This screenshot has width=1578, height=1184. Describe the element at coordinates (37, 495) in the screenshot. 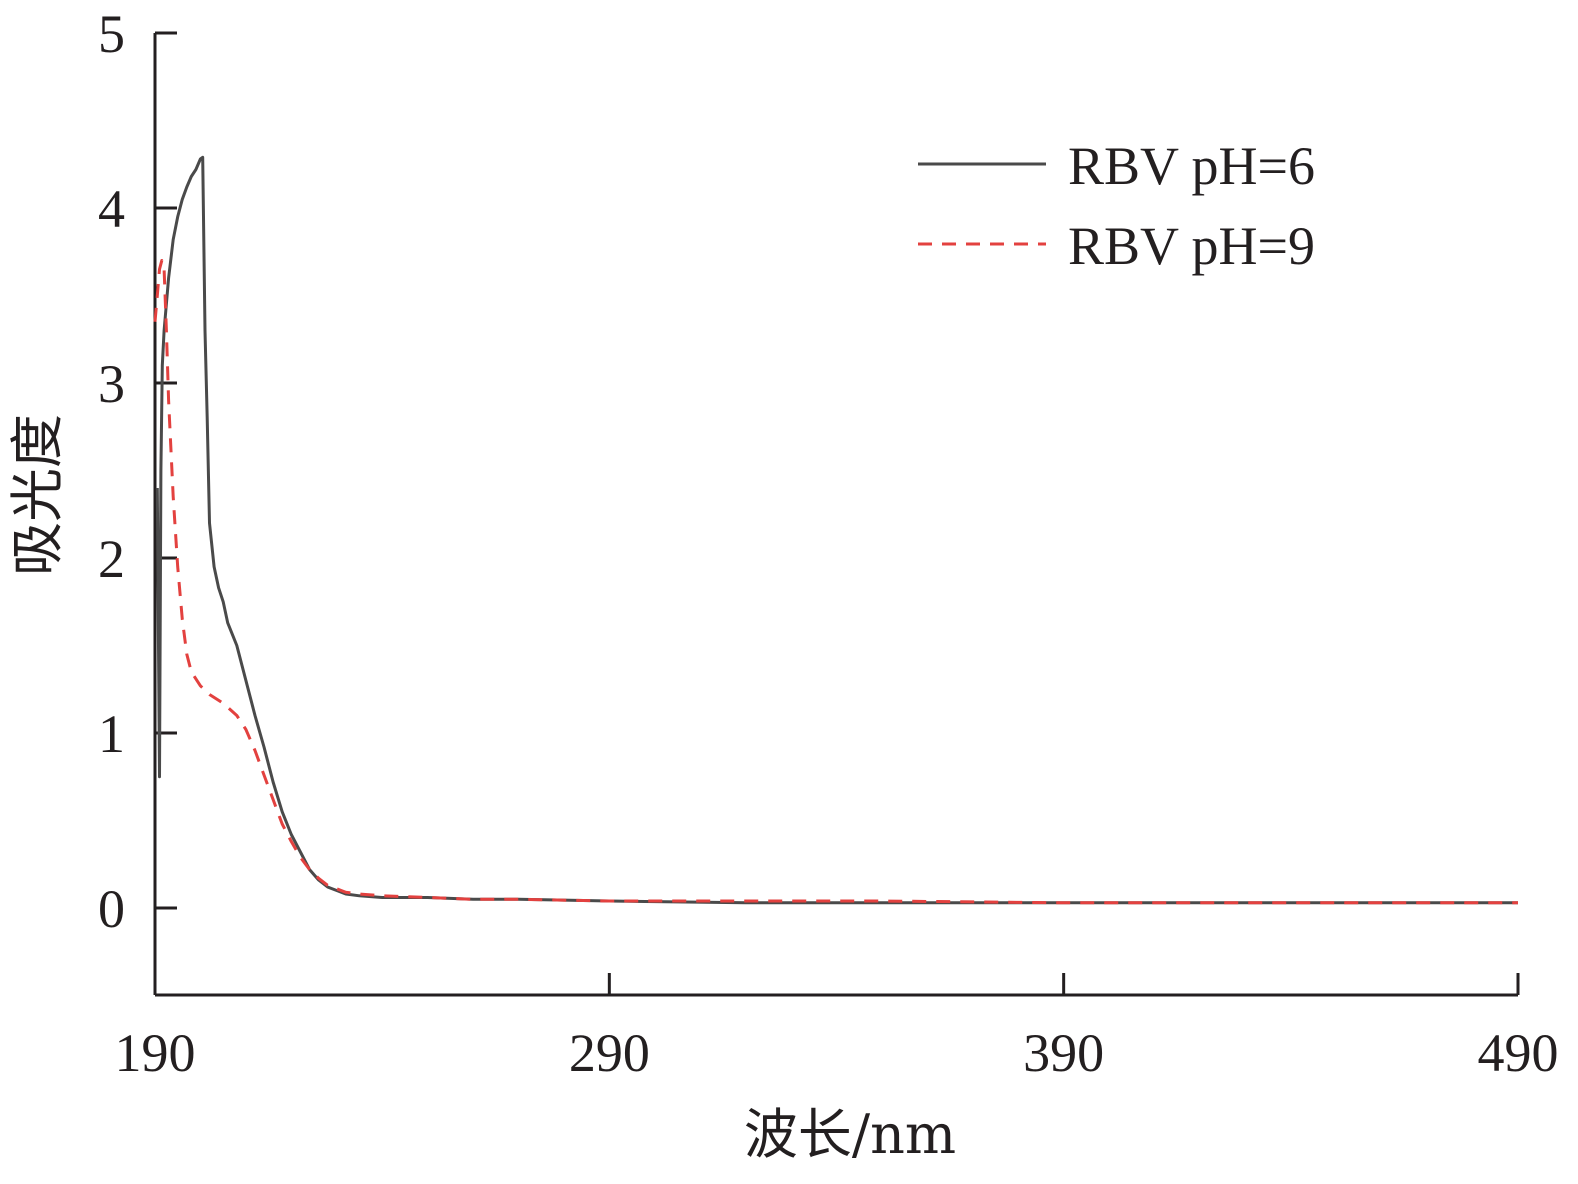

I see `y-axis-title: 吸光度` at that location.